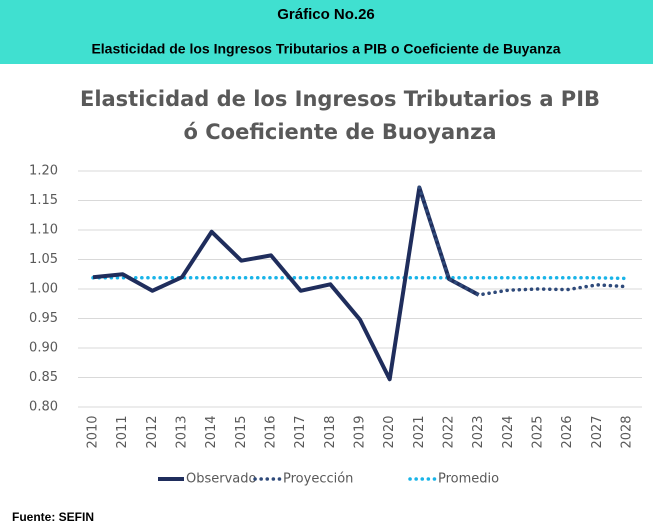 Image resolution: width=653 pixels, height=527 pixels. Describe the element at coordinates (326, 32) in the screenshot. I see `header-band` at that location.